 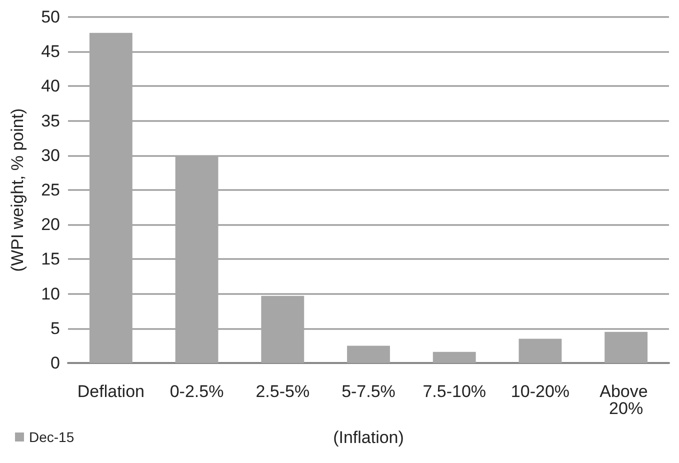 I want to click on x-tick-label: 7.5-10%, so click(x=454, y=391).